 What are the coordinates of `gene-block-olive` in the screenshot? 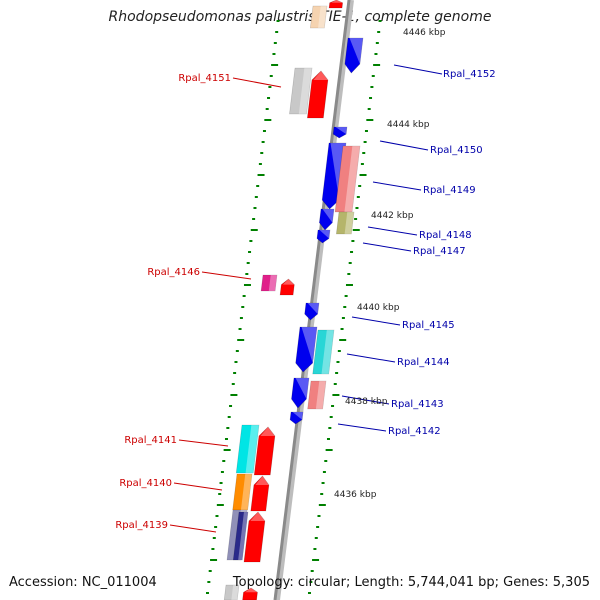 It's located at (345, 223).